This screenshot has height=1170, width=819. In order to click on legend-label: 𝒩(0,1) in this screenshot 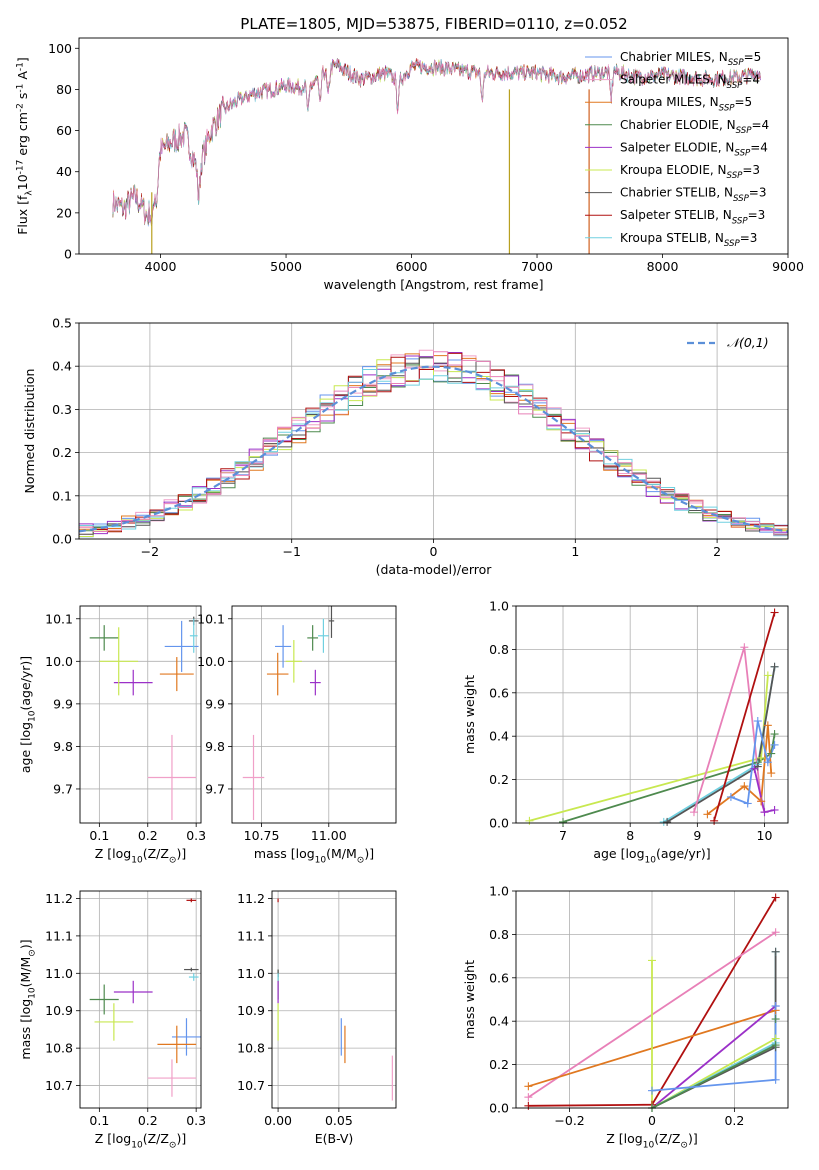, I will do `click(748, 342)`.